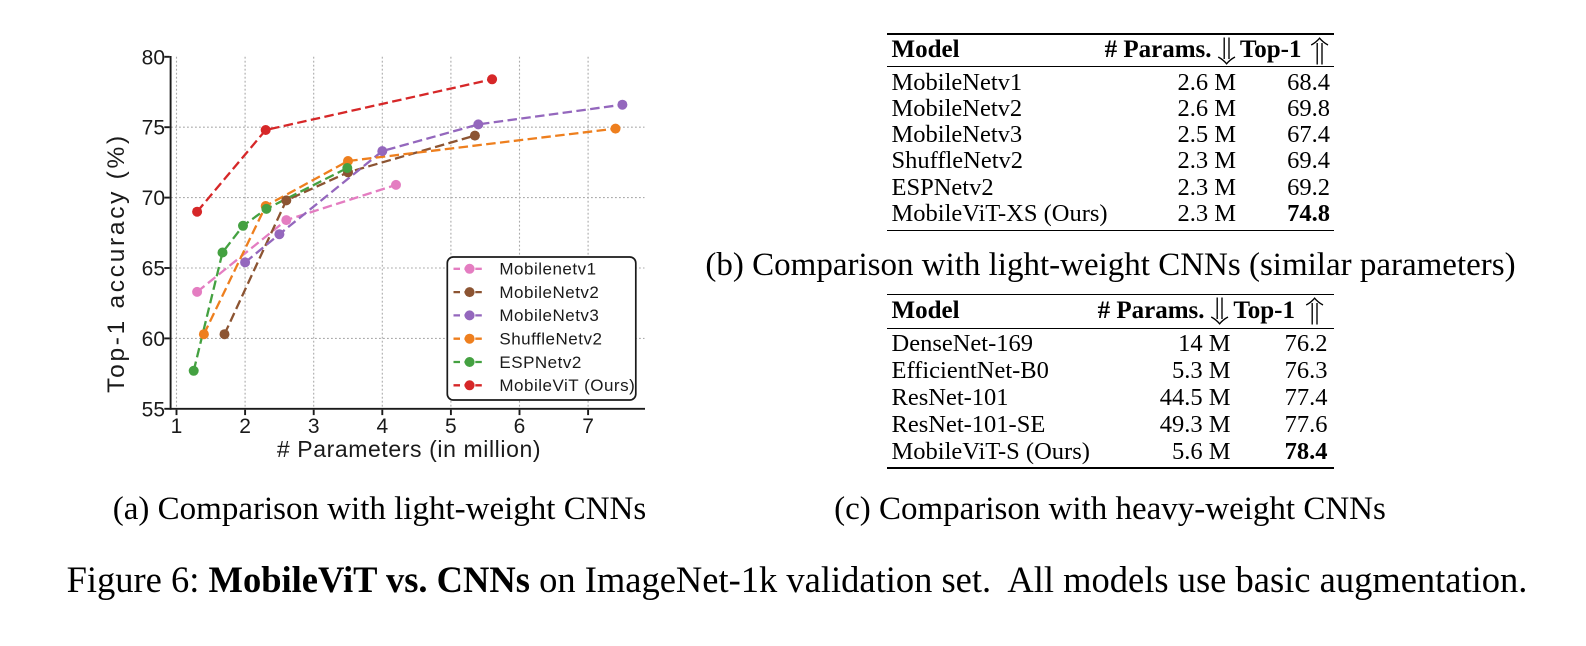 This screenshot has width=1586, height=646. What do you see at coordinates (177, 426) in the screenshot?
I see `svg-text: 1` at bounding box center [177, 426].